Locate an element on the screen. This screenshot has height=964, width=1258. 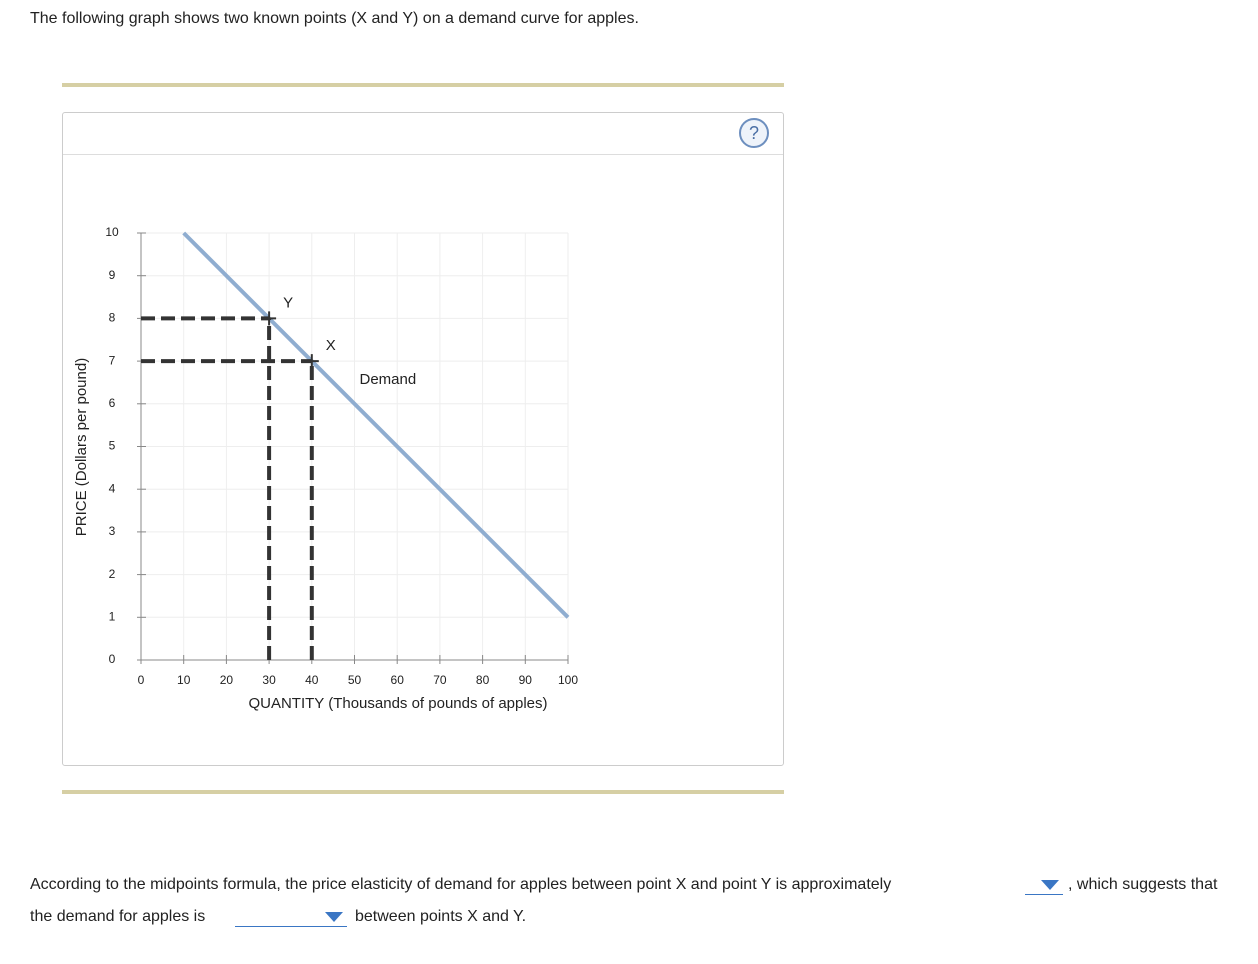
y-tick-label: 1 is located at coordinates (112, 616).